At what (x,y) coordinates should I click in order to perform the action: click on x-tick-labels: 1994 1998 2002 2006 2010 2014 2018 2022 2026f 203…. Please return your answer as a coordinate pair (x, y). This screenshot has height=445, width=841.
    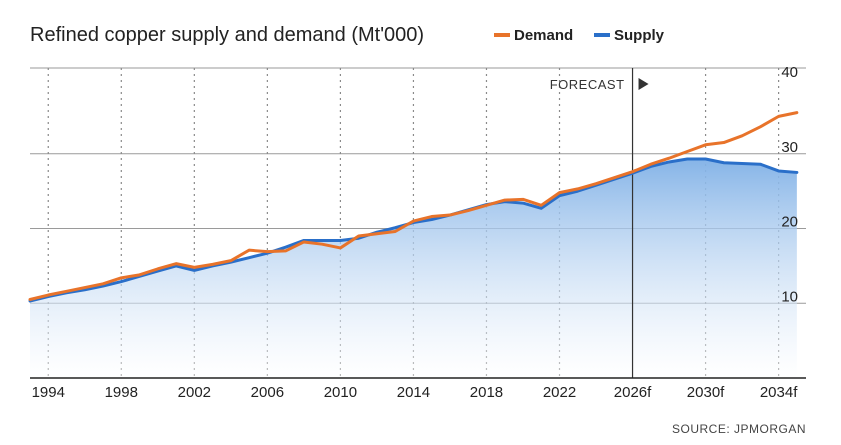
    Looking at the image, I should click on (415, 392).